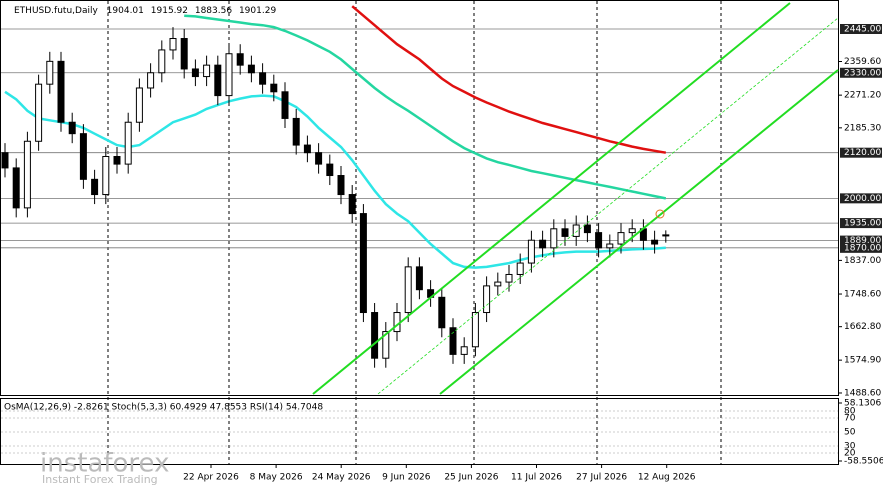 This screenshot has height=488, width=883. What do you see at coordinates (211, 478) in the screenshot?
I see `x-tick-label: 22 Apr 2026` at bounding box center [211, 478].